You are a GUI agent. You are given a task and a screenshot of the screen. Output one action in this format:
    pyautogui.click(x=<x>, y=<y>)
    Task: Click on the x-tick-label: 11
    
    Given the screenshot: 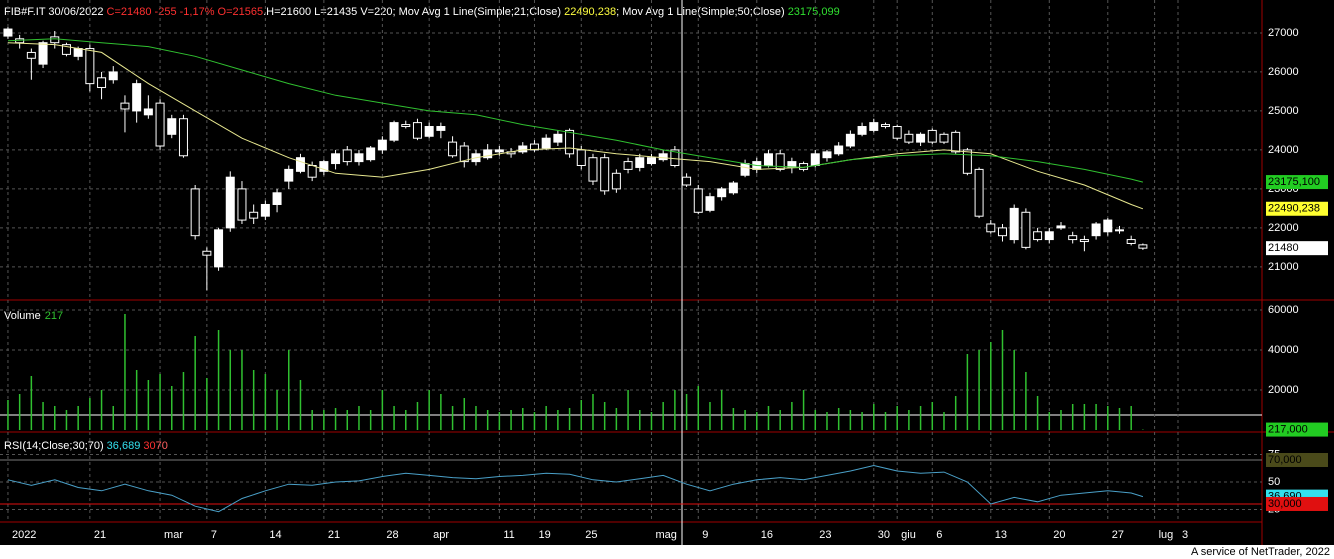 What is the action you would take?
    pyautogui.click(x=508, y=535)
    